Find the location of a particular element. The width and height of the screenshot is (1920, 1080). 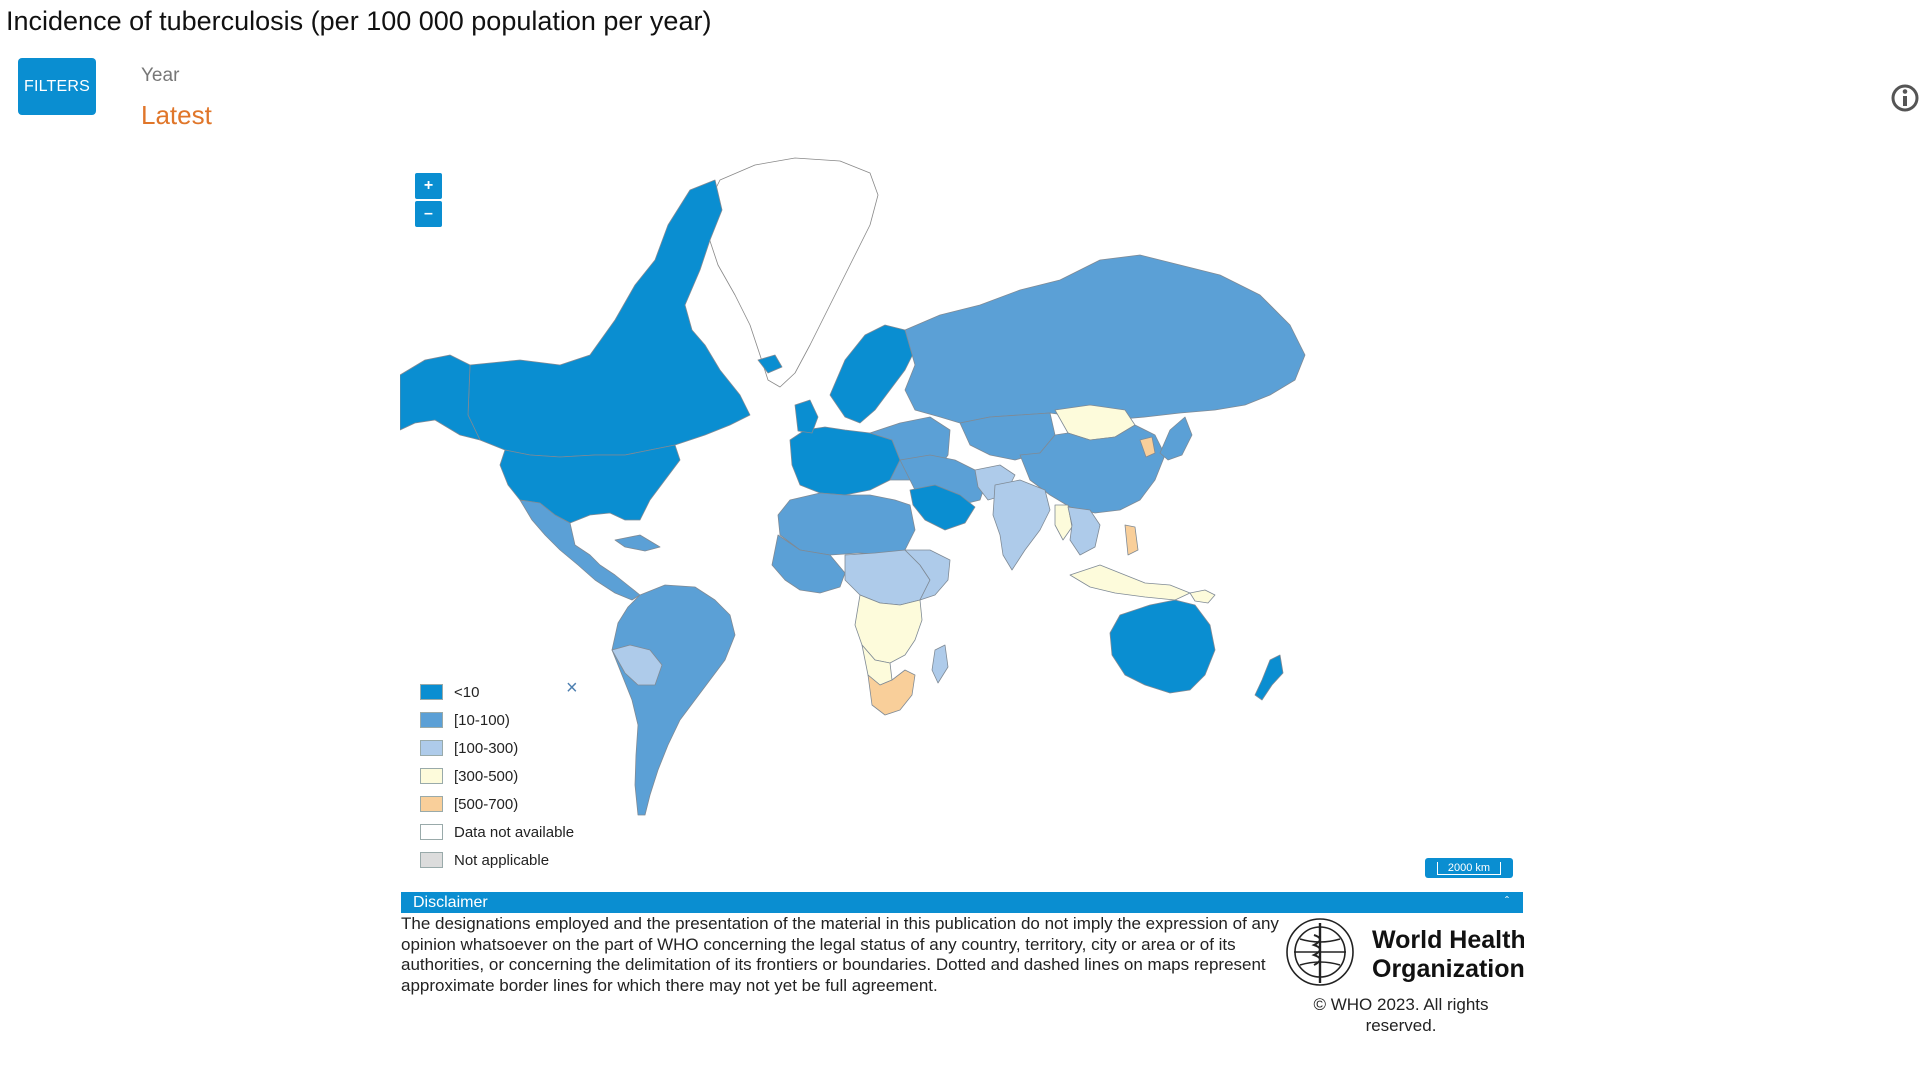

region-caribbean is located at coordinates (637, 543).